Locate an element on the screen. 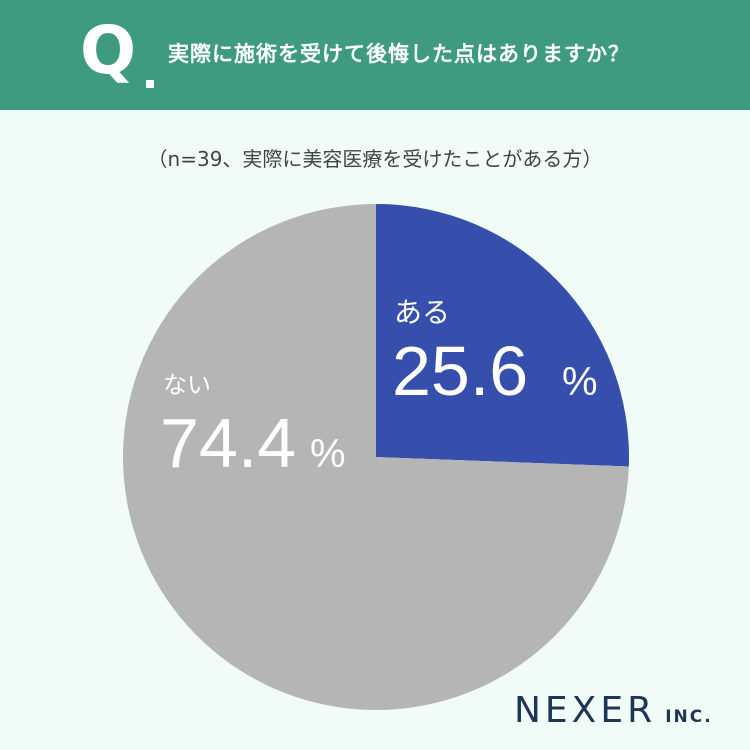  slice-value-no: 74.4 is located at coordinates (228, 443).